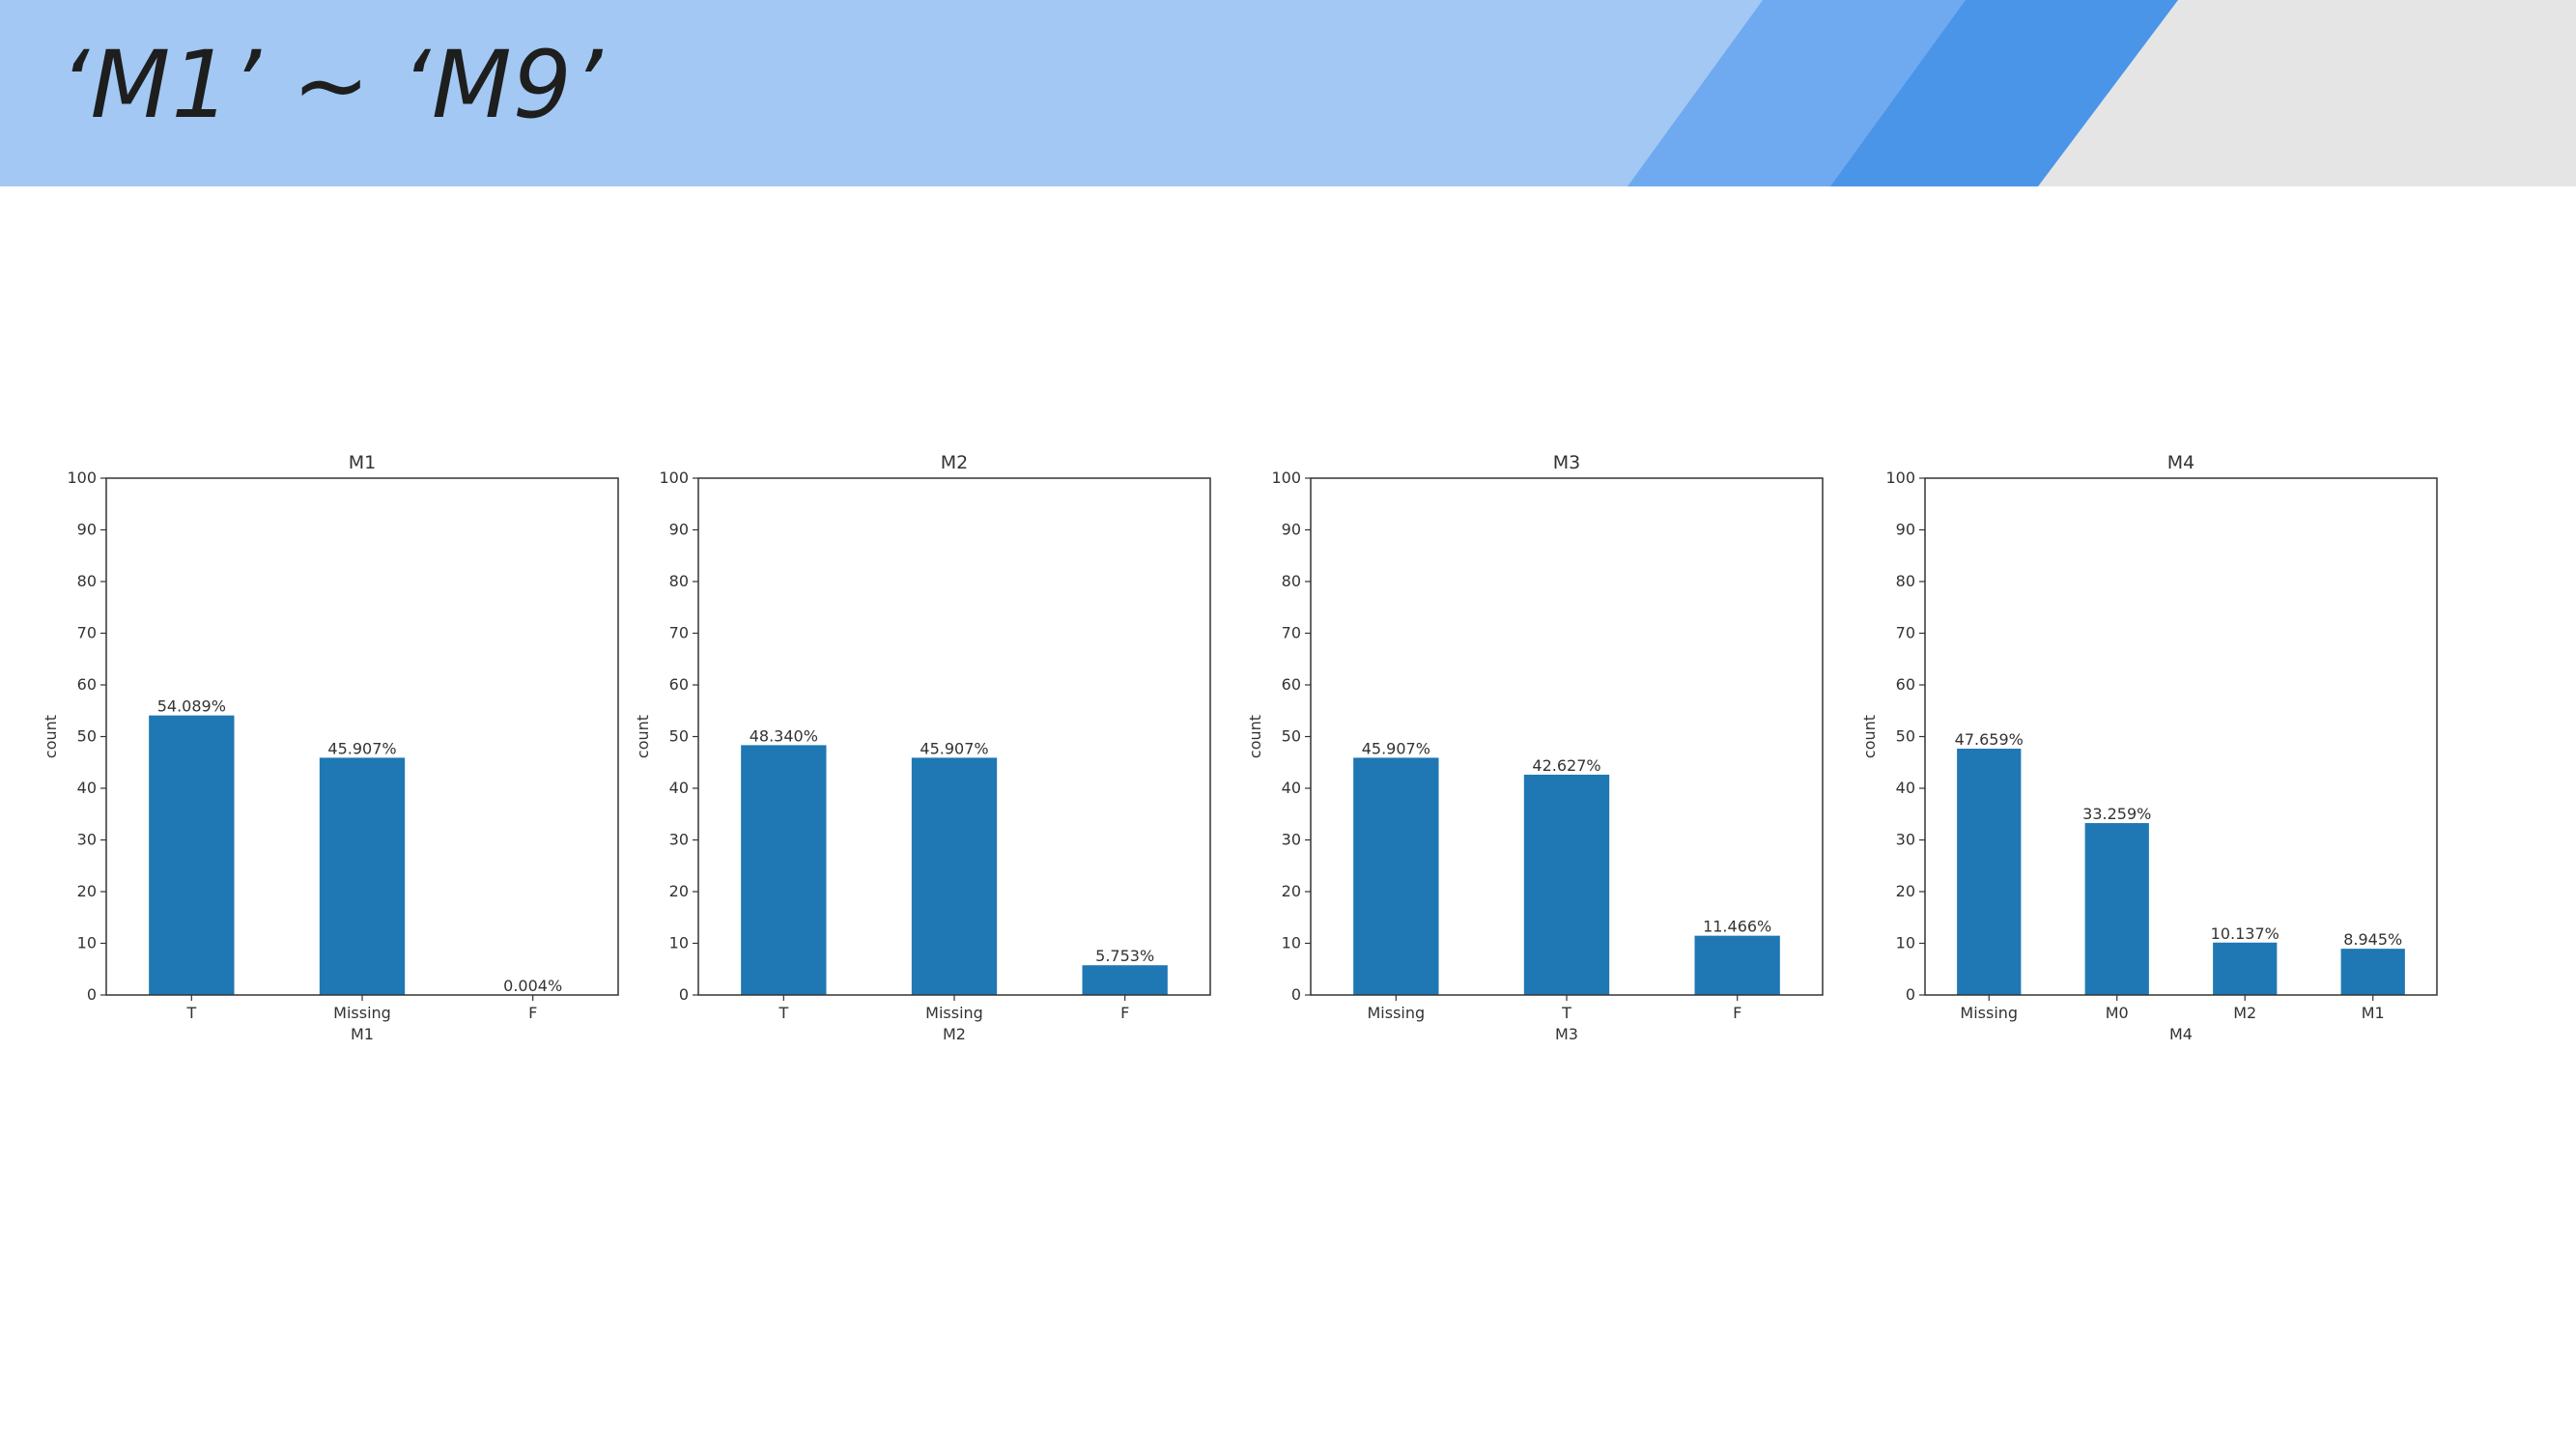 This screenshot has height=1449, width=2576. What do you see at coordinates (2245, 968) in the screenshot?
I see `bar-m2` at bounding box center [2245, 968].